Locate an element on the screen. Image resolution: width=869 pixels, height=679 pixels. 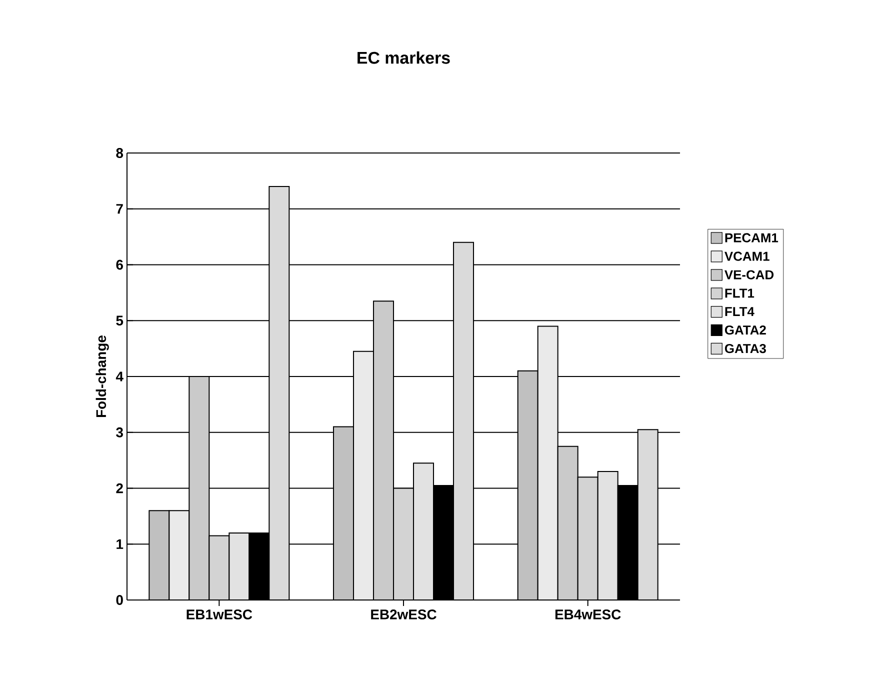
y-tick-label: 6 is located at coordinates (119, 265).